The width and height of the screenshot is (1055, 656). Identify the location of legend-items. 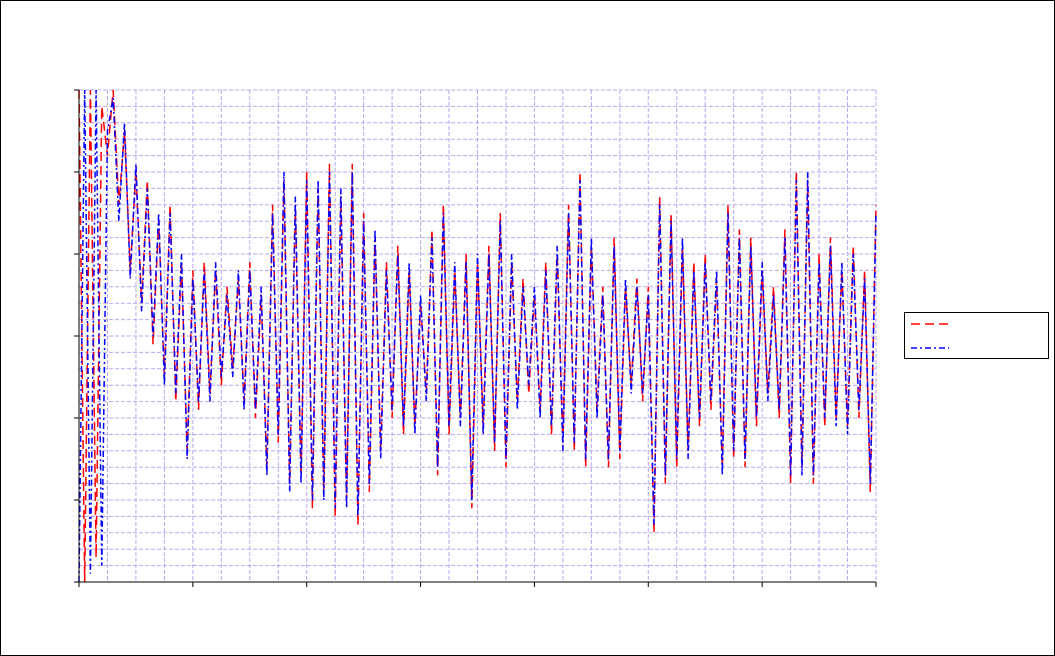
(930, 336).